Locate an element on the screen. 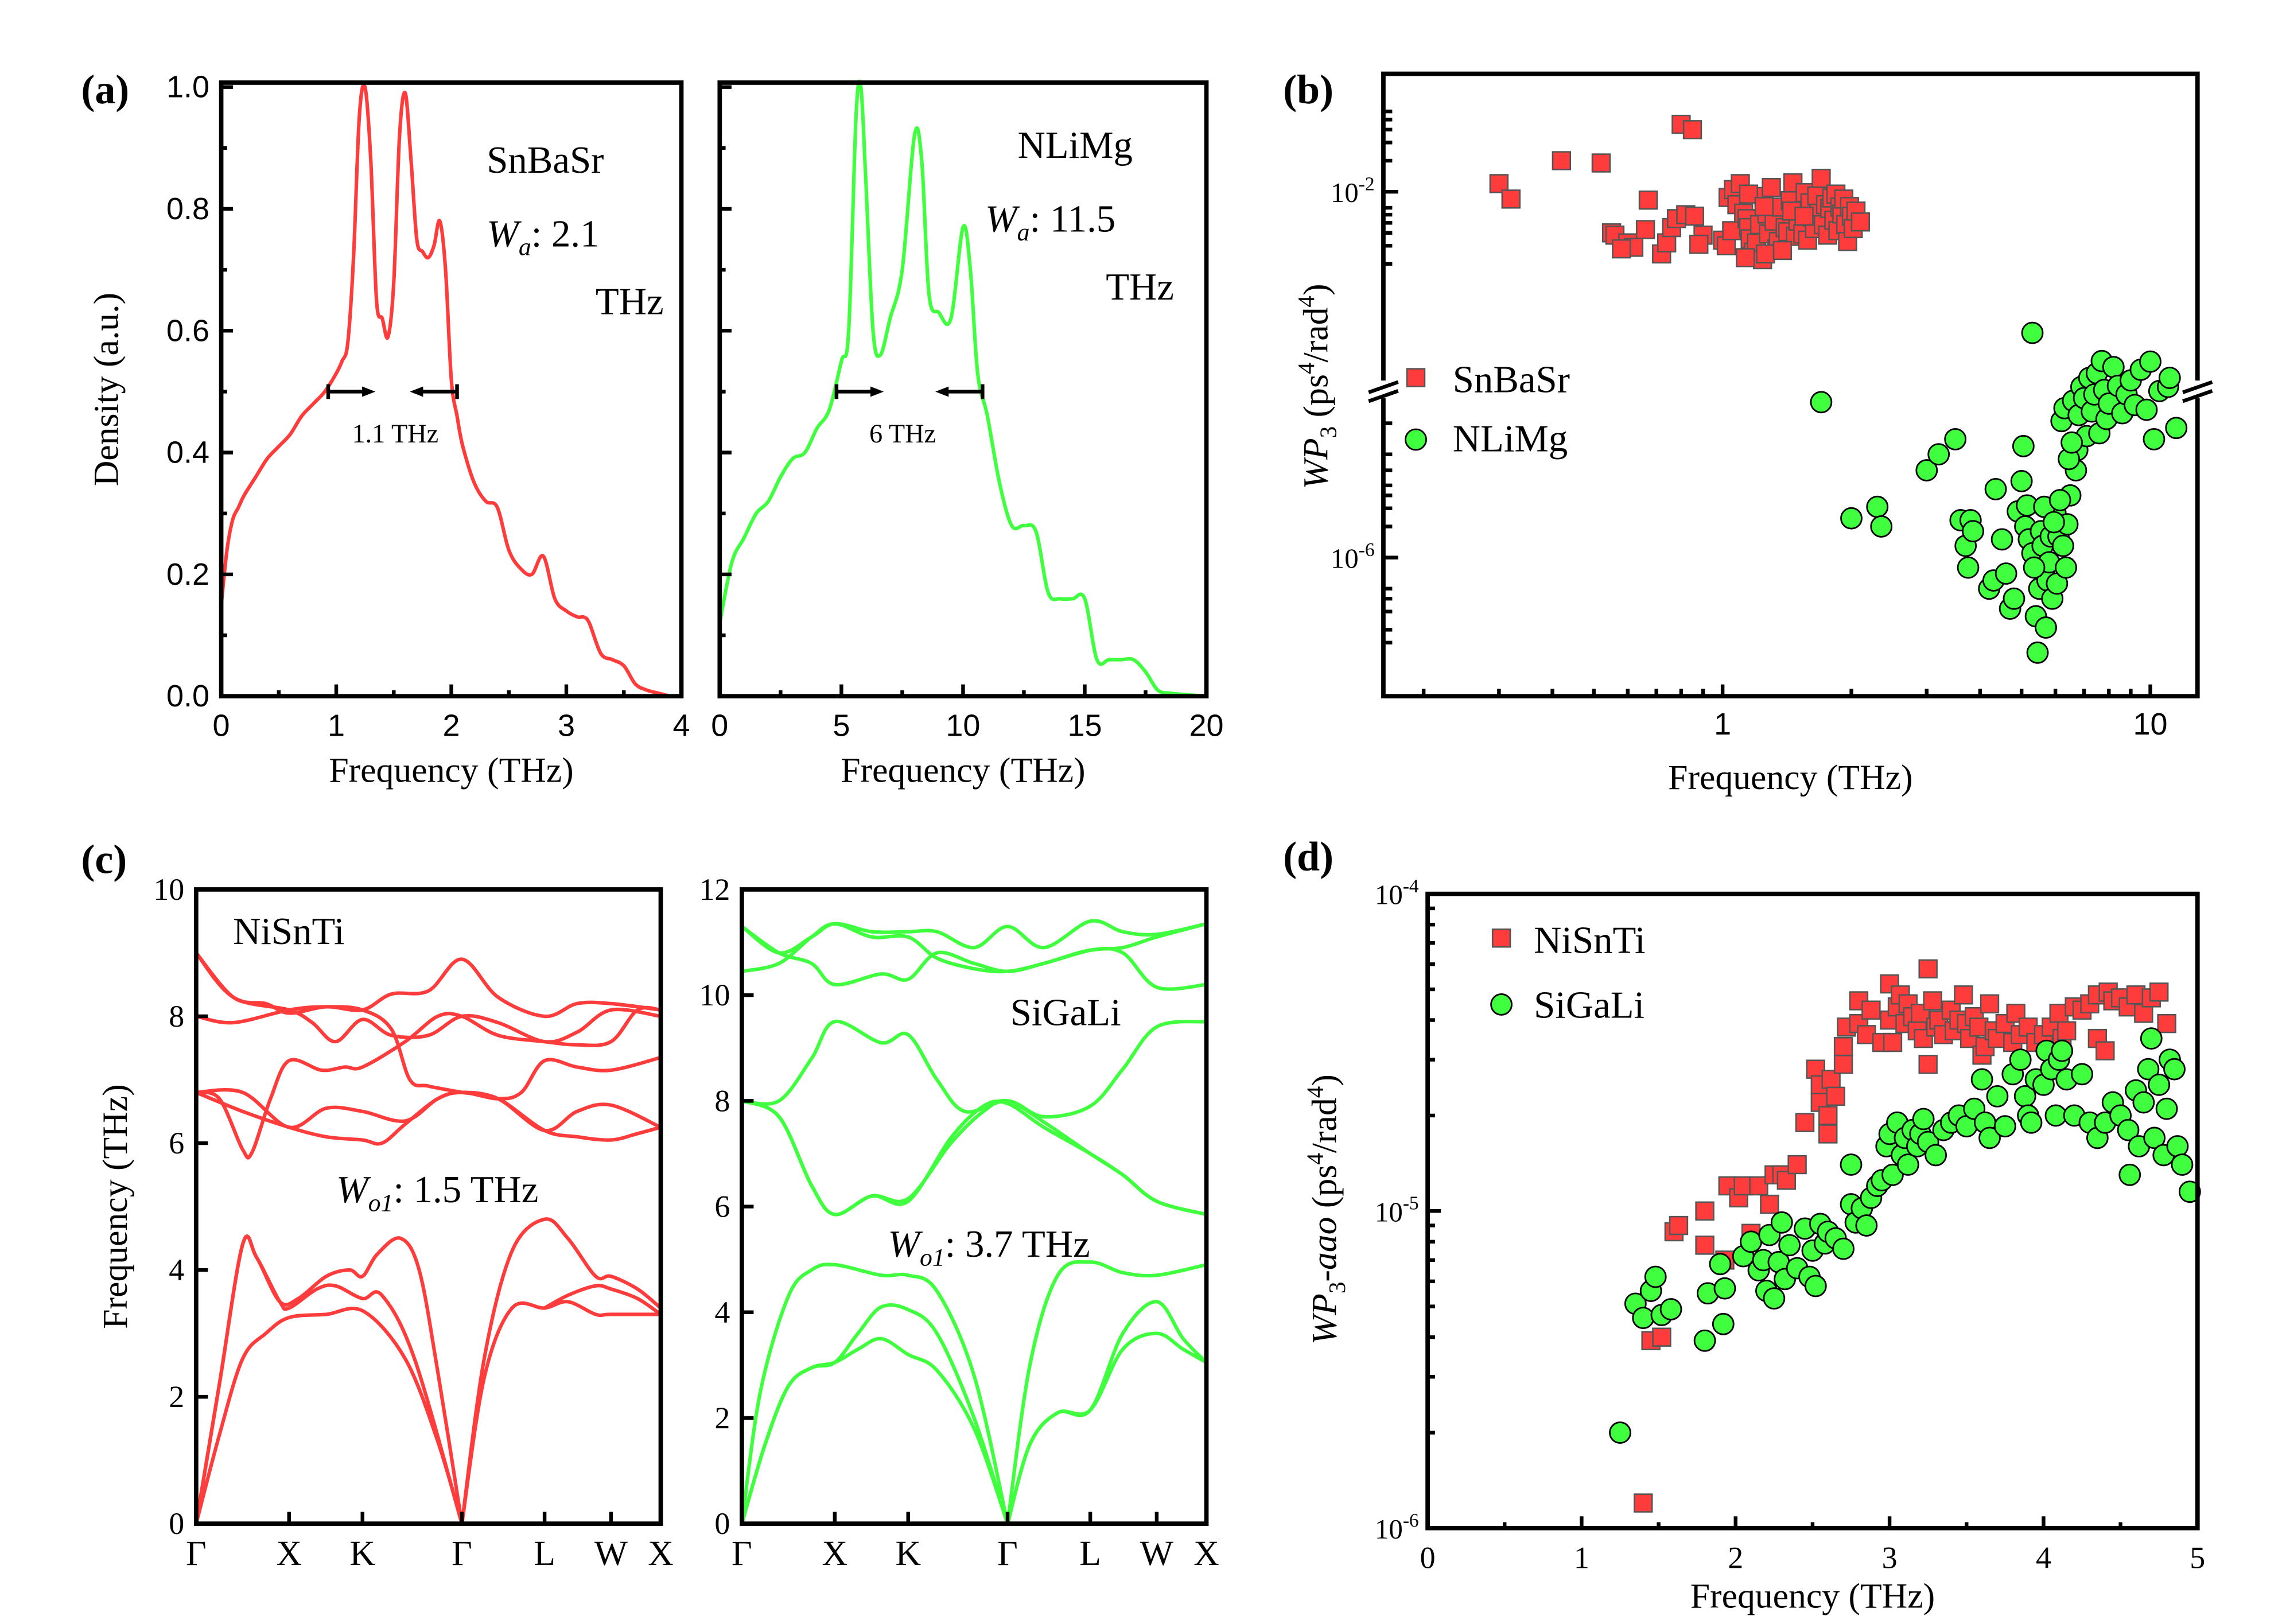 The height and width of the screenshot is (1624, 2286). x-tick-label: 1 is located at coordinates (336, 726).